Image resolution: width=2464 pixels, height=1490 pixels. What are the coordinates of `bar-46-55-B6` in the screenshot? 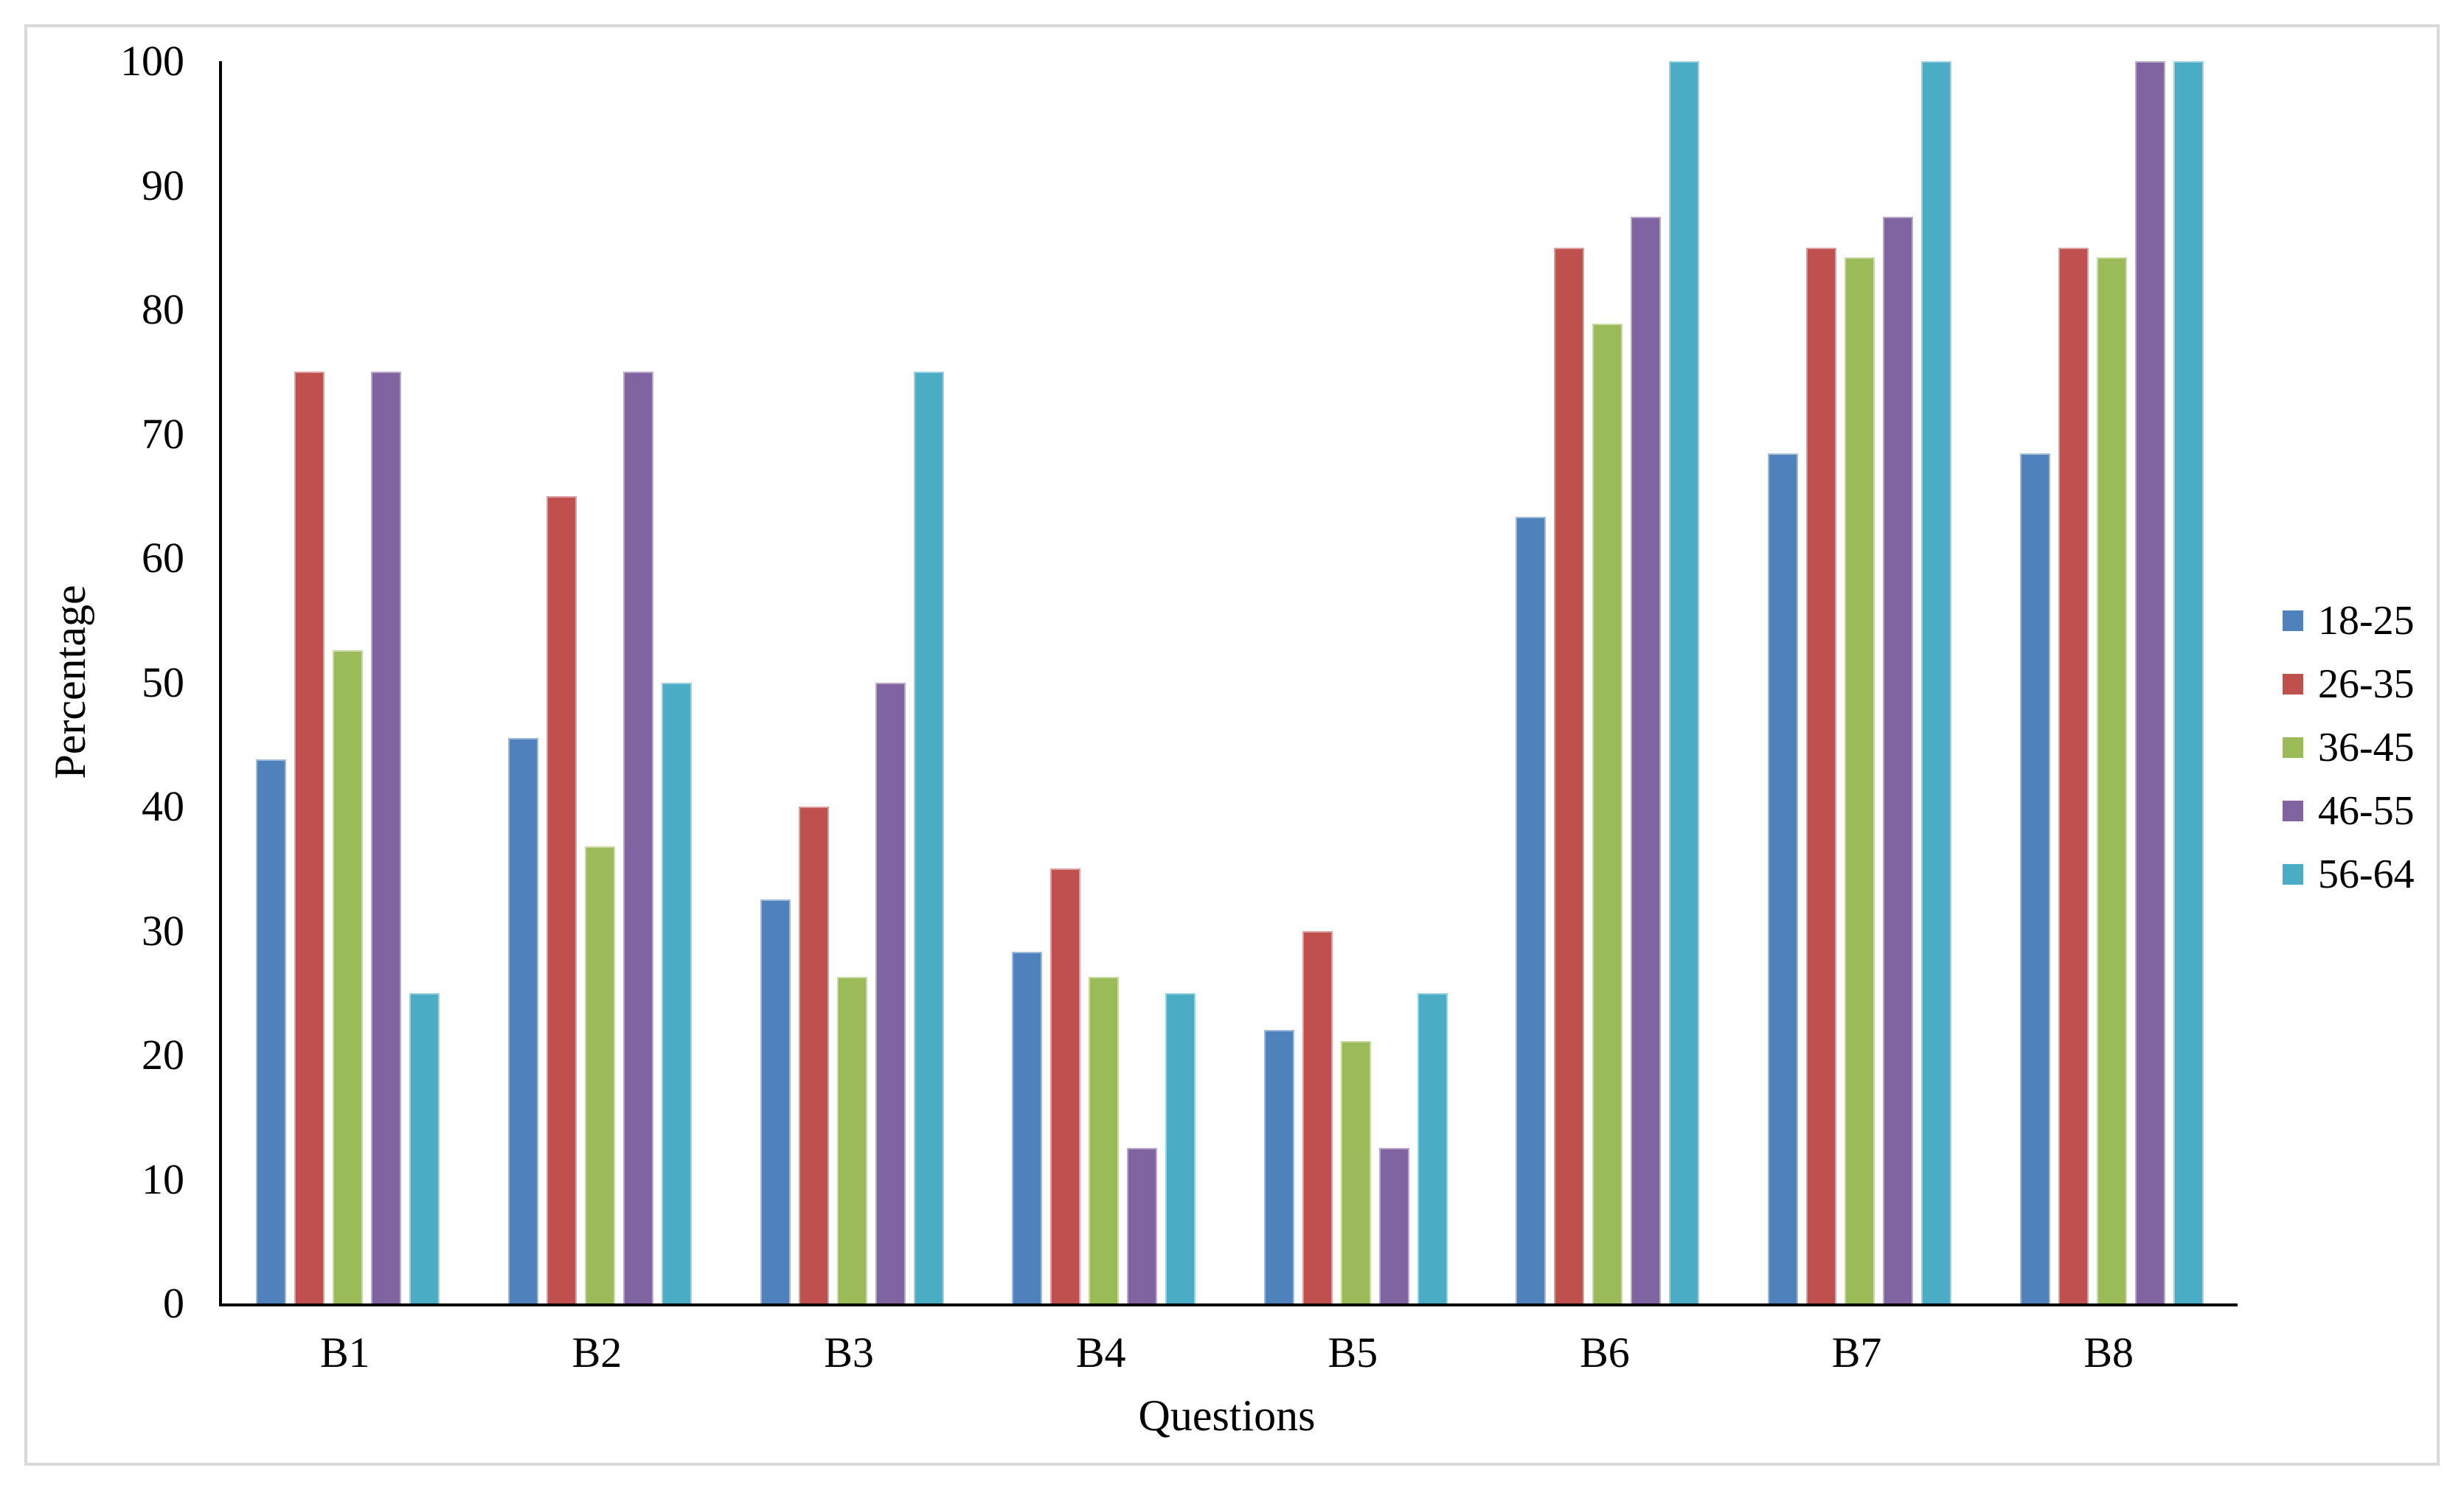 It's located at (1647, 759).